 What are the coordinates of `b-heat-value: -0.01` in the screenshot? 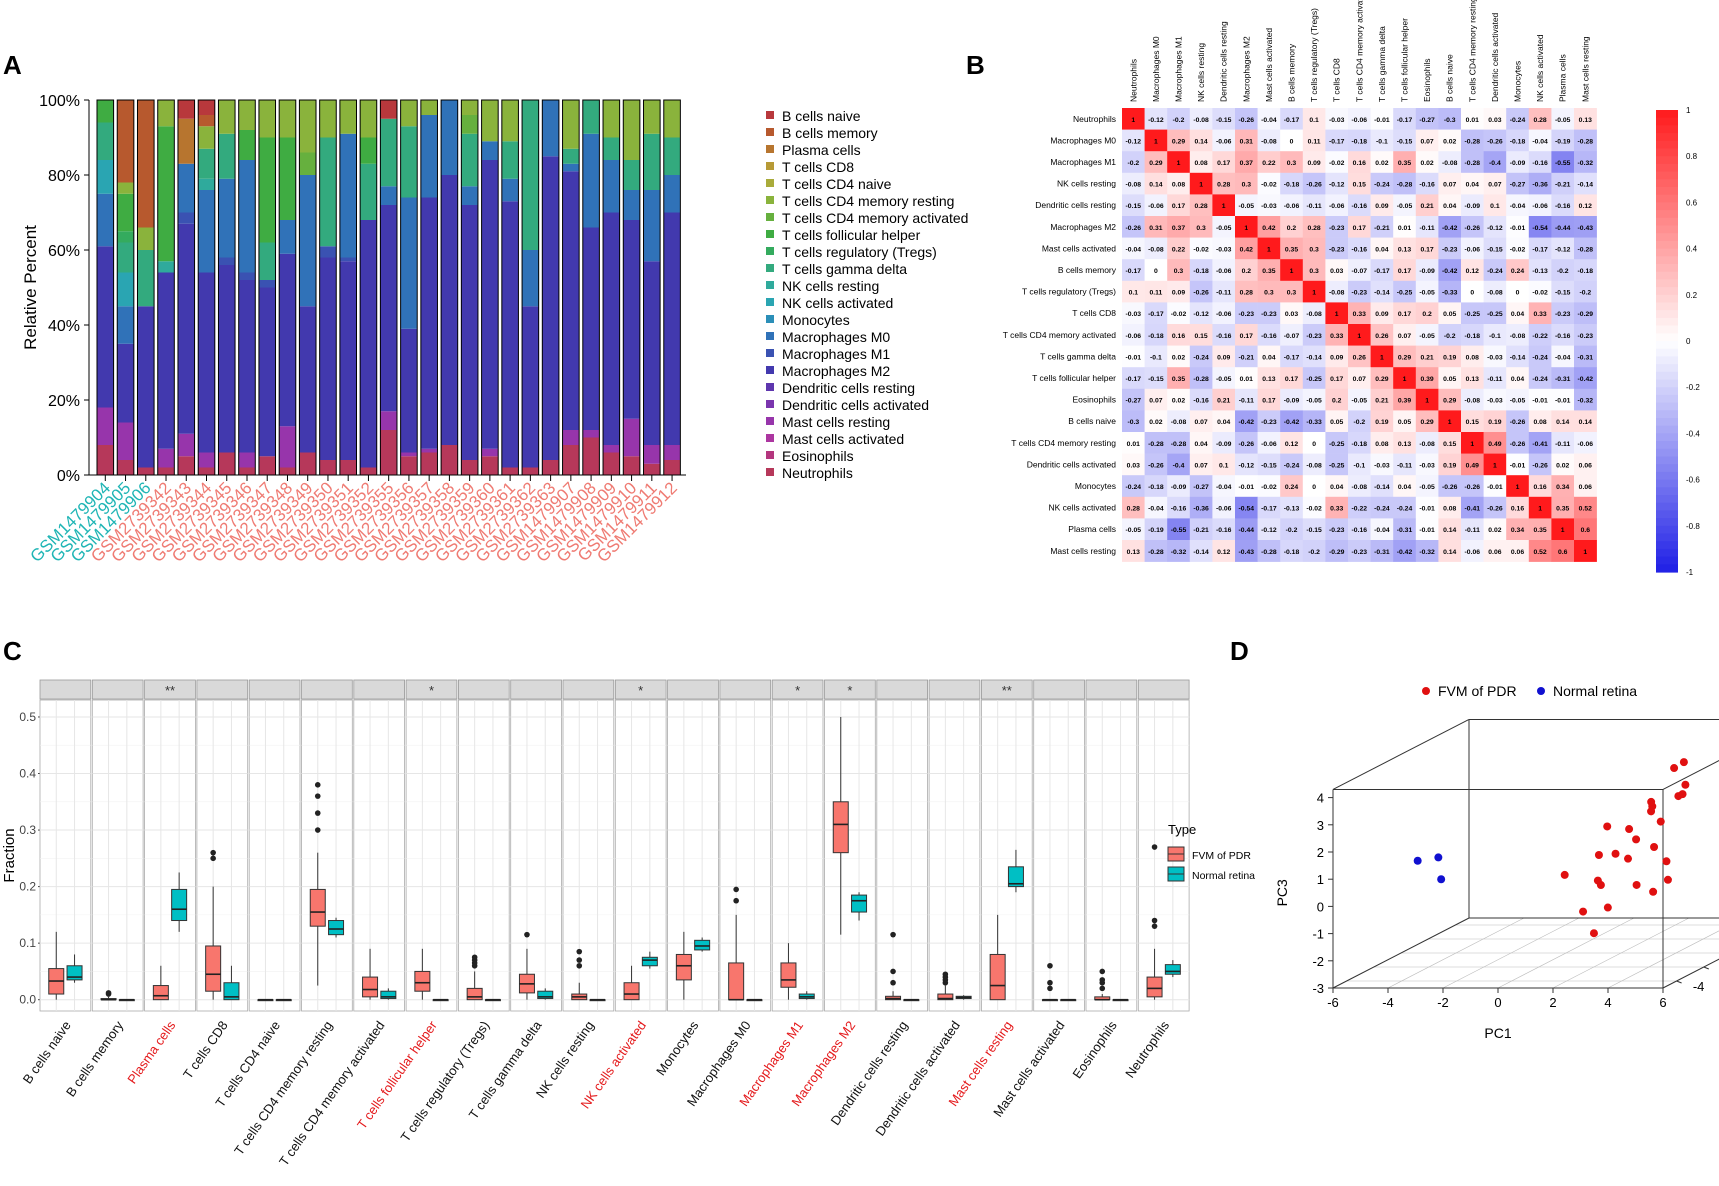 It's located at (1427, 509).